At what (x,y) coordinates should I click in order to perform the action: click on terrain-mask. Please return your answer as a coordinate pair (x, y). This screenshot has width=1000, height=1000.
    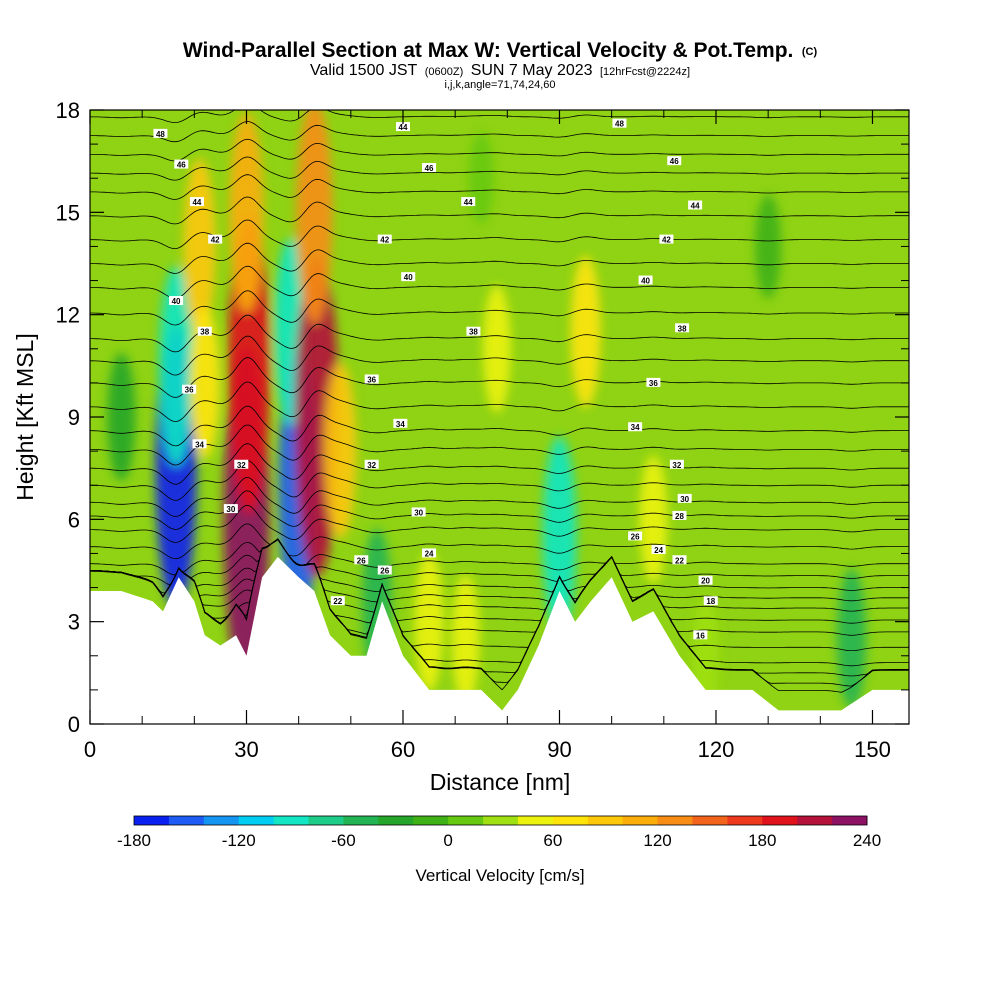
    Looking at the image, I should click on (499, 640).